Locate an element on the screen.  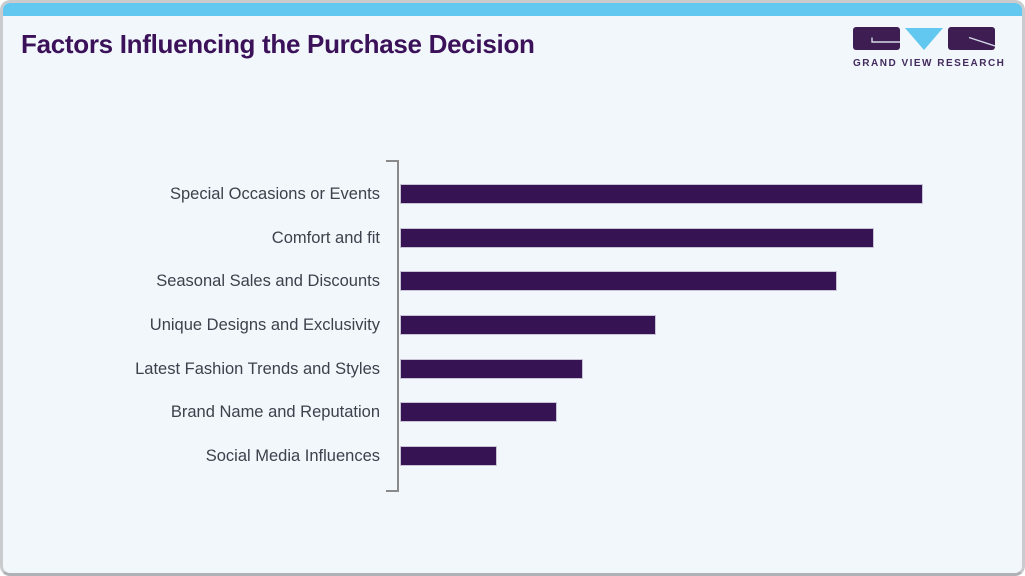
category-label: Seasonal Sales and Discounts is located at coordinates (268, 281).